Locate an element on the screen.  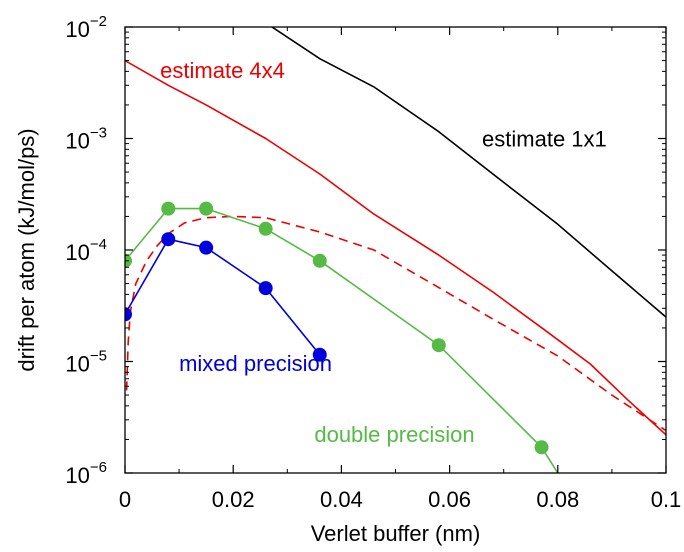
y-axis-title: drift per atom (kJ/mol/ps) is located at coordinates (26, 249).